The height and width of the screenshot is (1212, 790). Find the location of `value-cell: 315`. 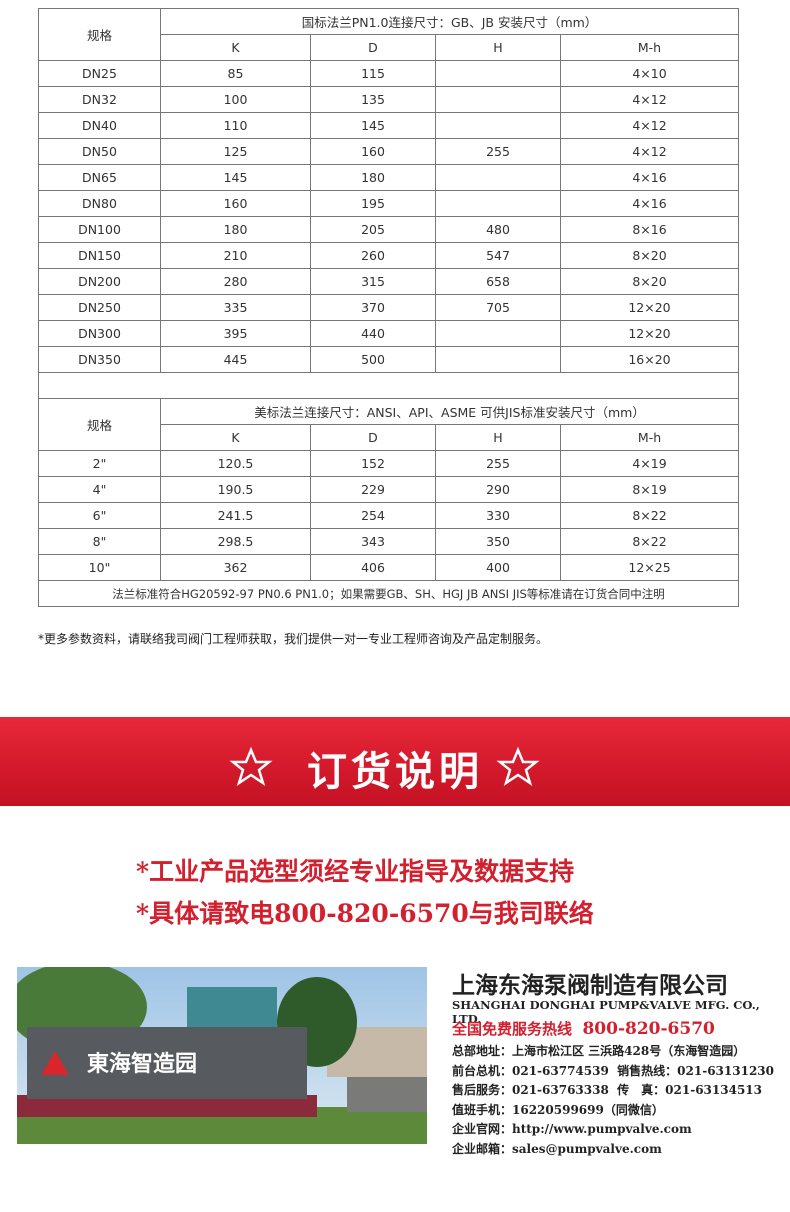

value-cell: 315 is located at coordinates (373, 281).